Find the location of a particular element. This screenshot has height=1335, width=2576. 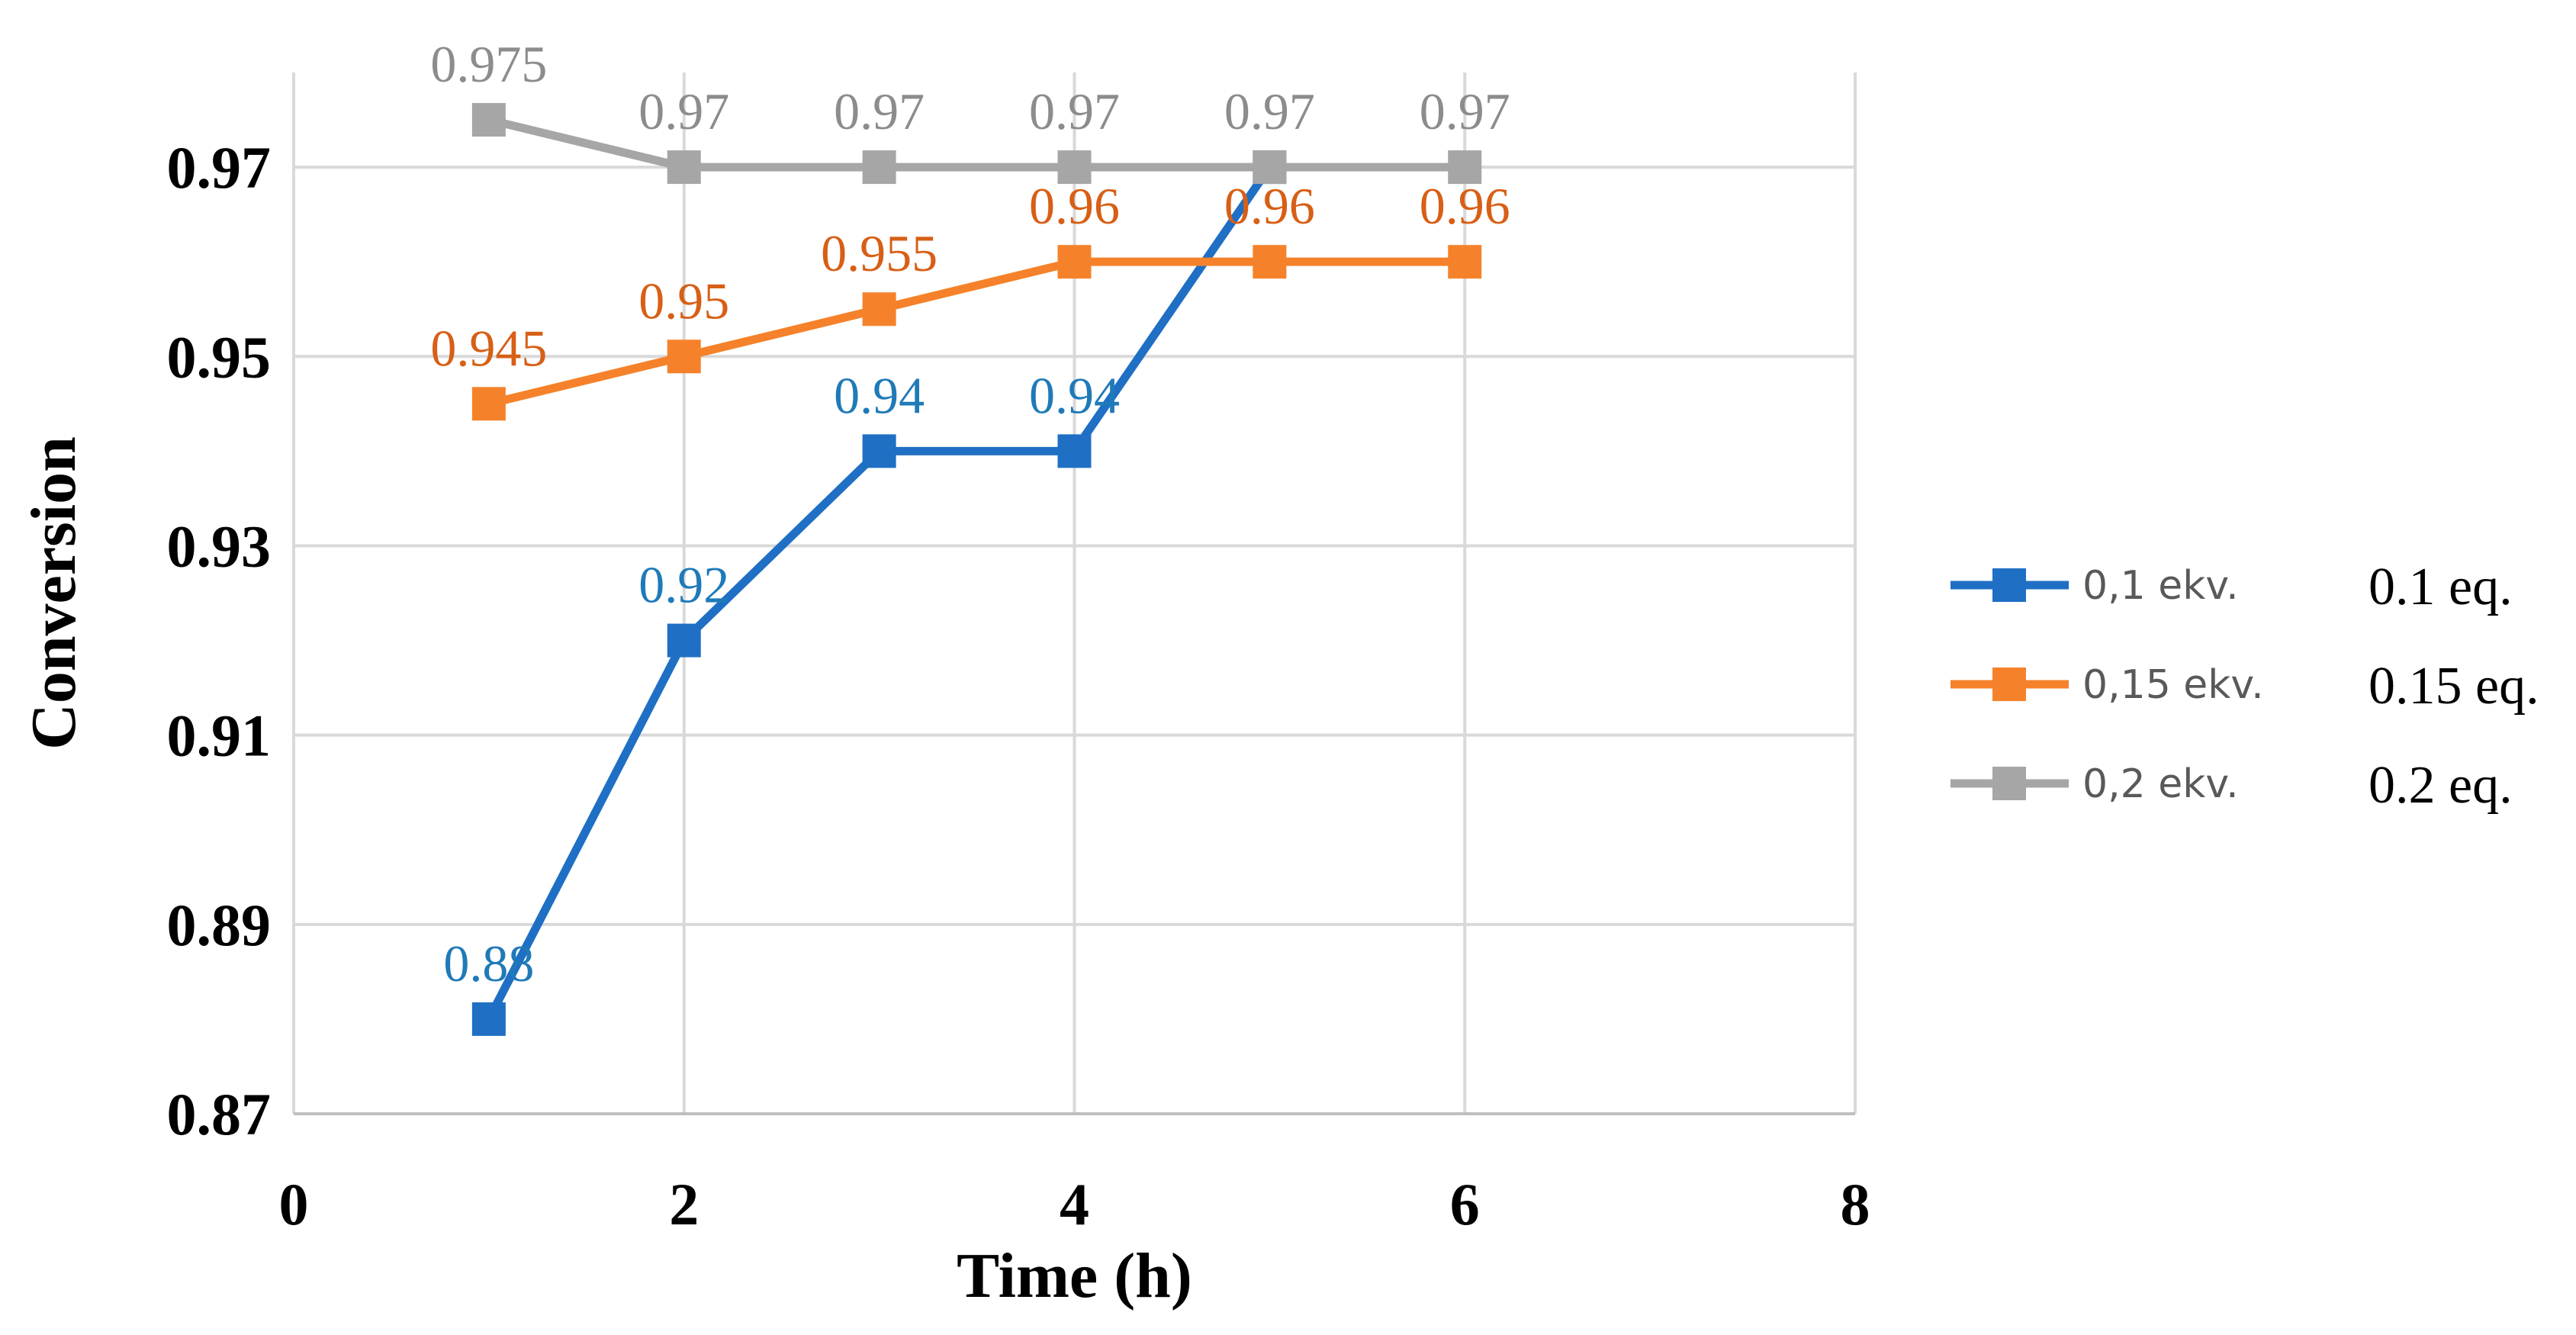

legend-label: 0,1 ekv. is located at coordinates (2160, 586).